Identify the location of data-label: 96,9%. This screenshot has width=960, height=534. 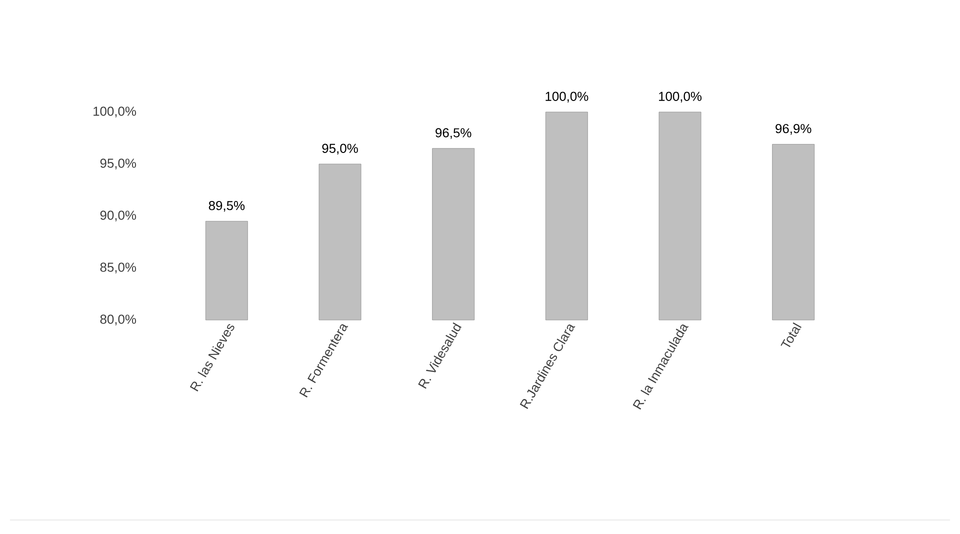
(794, 129).